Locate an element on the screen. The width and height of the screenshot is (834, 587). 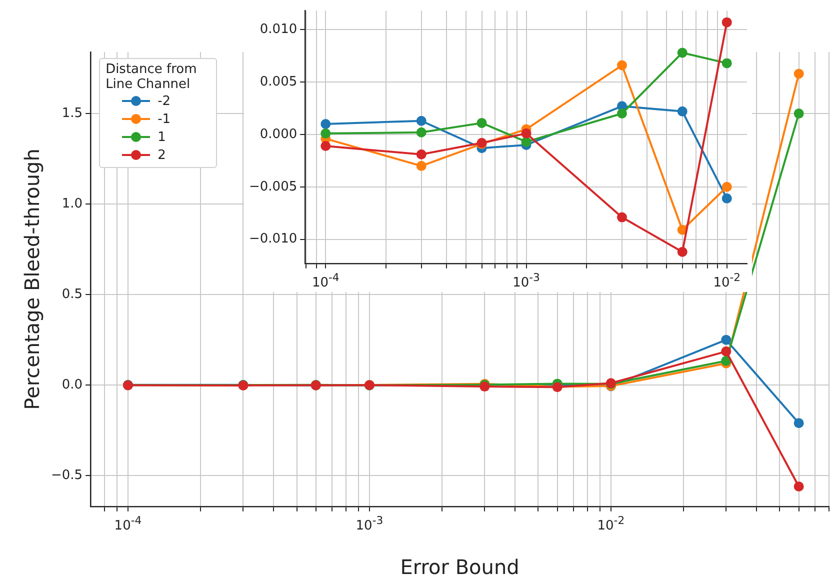
legend-label: -2 is located at coordinates (164, 101).